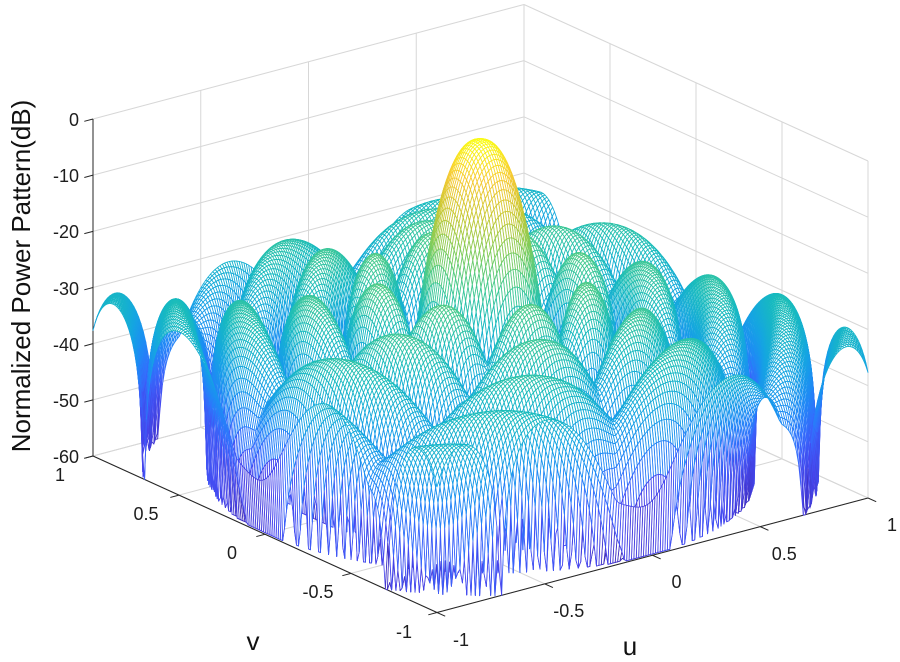 The width and height of the screenshot is (900, 662). What do you see at coordinates (65, 232) in the screenshot?
I see `z-tick-label: -20` at bounding box center [65, 232].